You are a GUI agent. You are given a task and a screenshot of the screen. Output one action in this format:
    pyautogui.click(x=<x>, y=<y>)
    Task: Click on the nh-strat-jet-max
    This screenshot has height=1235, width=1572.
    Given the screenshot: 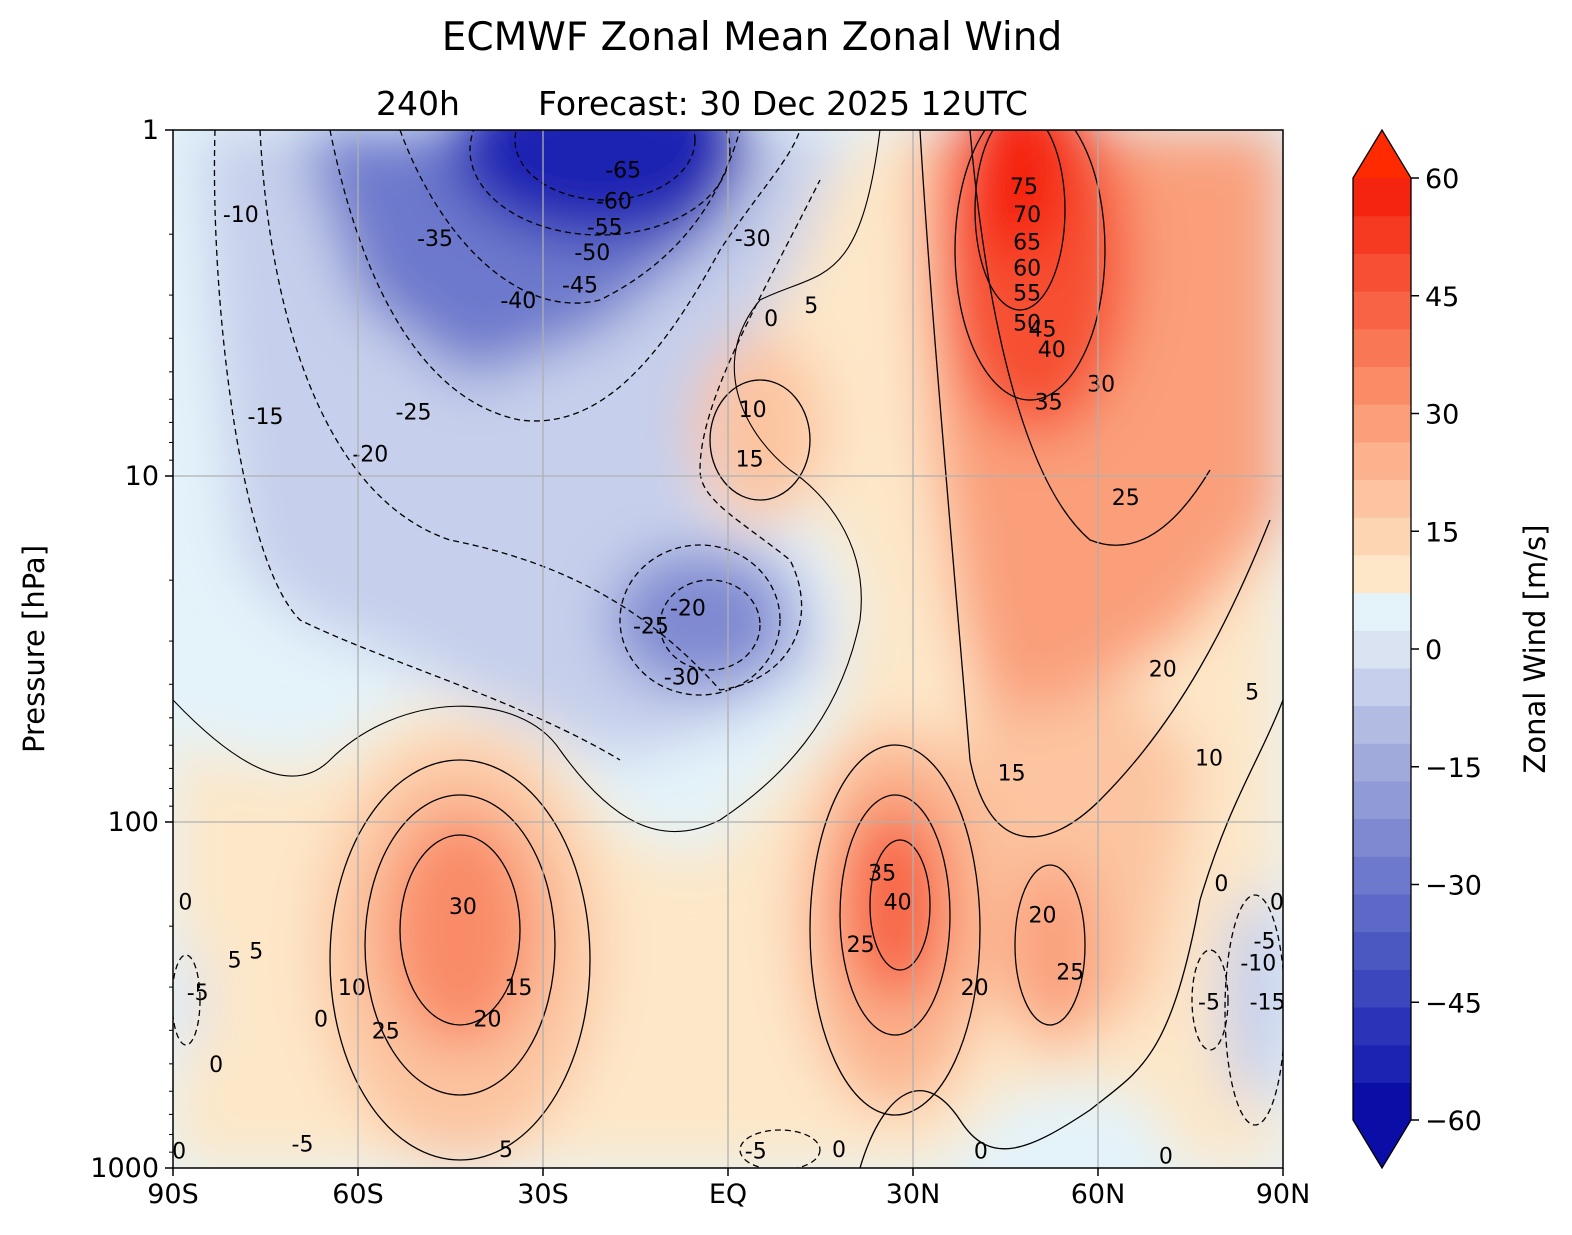 What is the action you would take?
    pyautogui.click(x=1015, y=195)
    